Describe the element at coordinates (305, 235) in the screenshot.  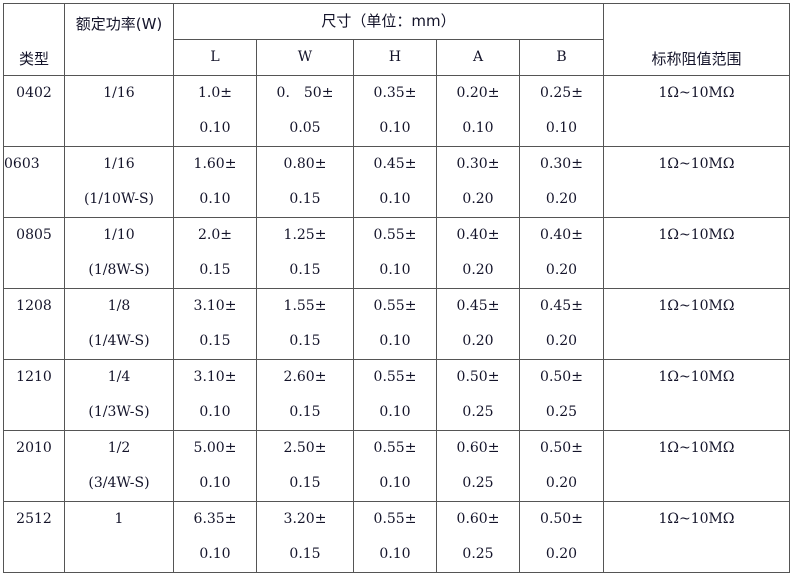
I see `cell-dim-w-line-1: 1.25±` at that location.